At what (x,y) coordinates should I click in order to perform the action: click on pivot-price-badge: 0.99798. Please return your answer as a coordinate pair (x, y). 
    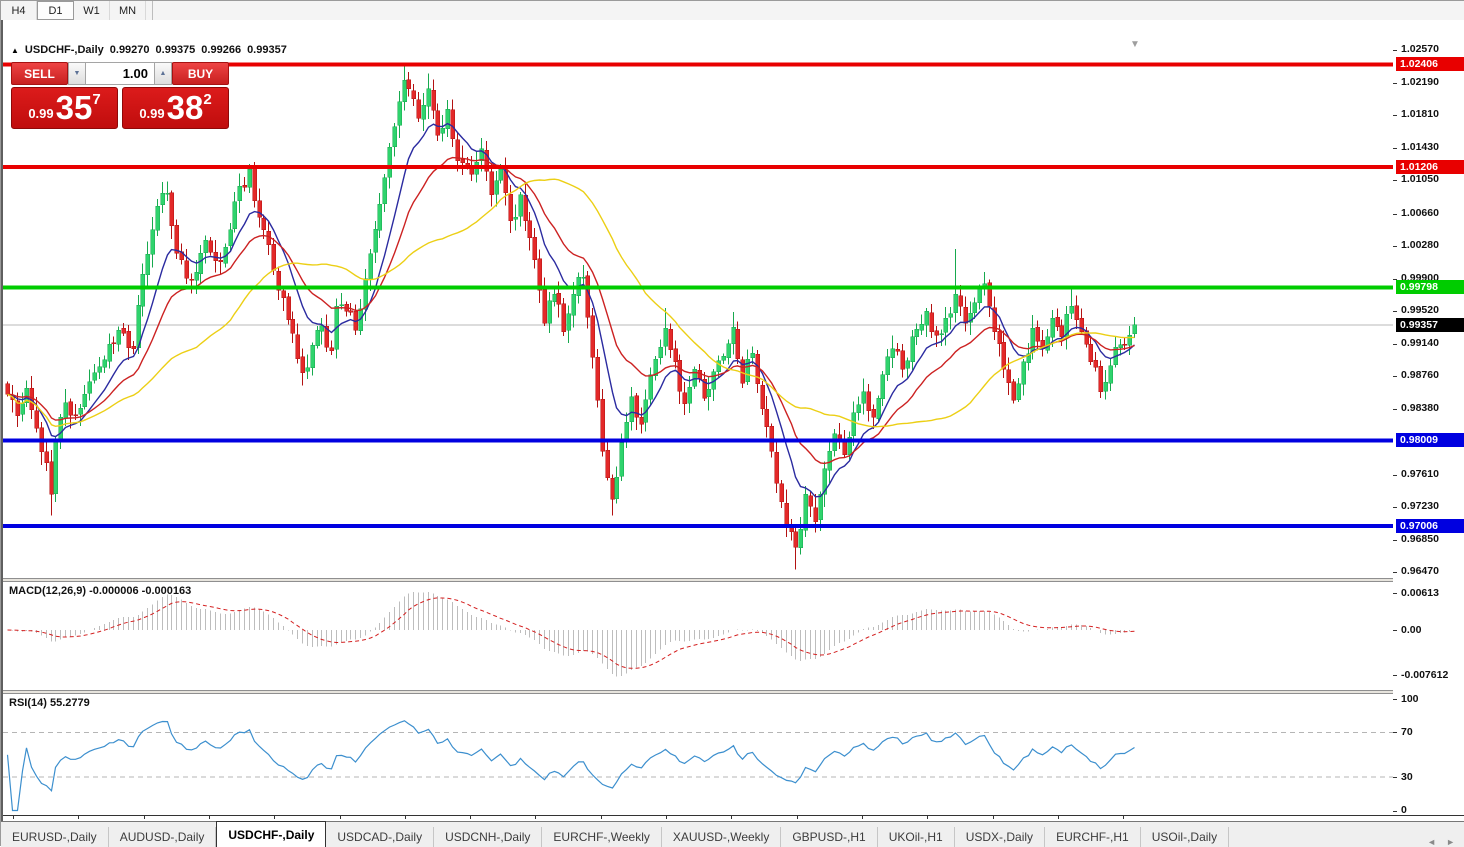
    Looking at the image, I should click on (1430, 287).